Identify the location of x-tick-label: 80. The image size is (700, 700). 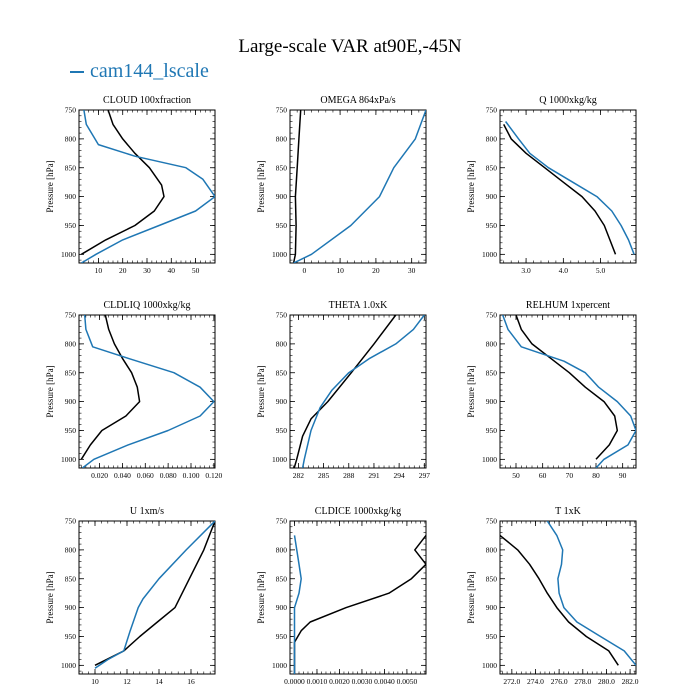
(596, 475).